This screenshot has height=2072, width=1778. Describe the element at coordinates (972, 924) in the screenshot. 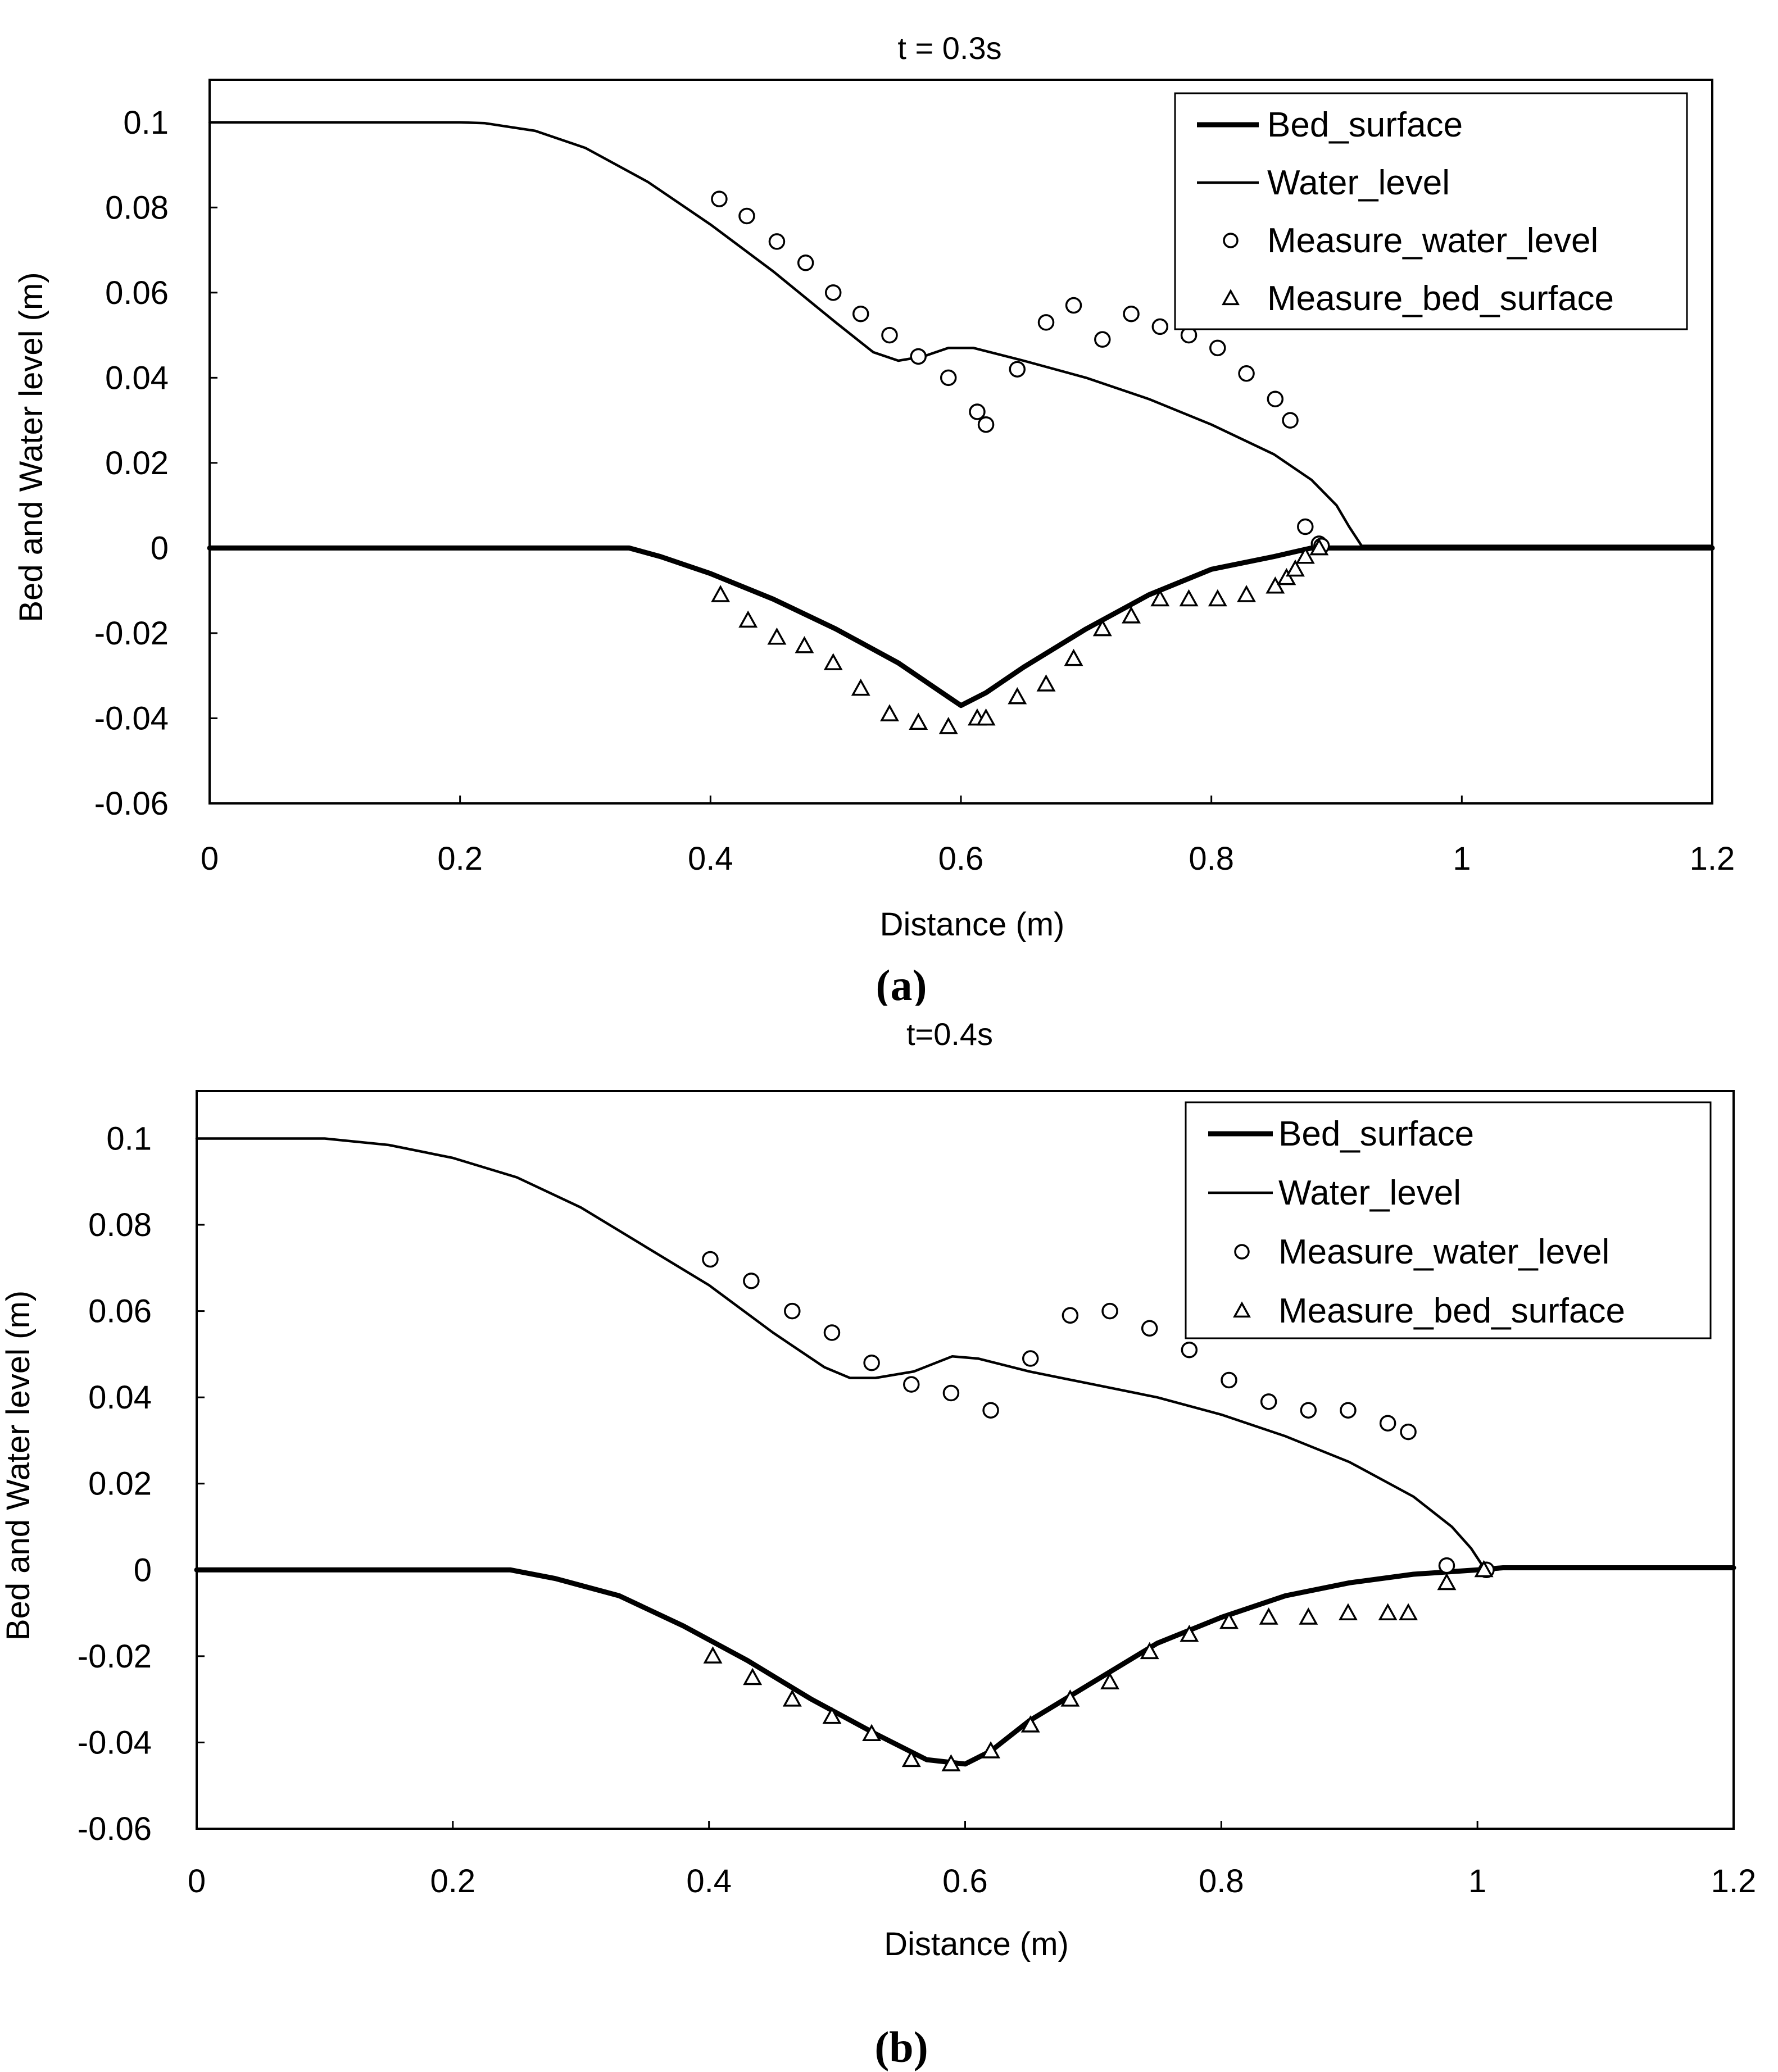

I see `x-axis-title: Distance (m)` at that location.